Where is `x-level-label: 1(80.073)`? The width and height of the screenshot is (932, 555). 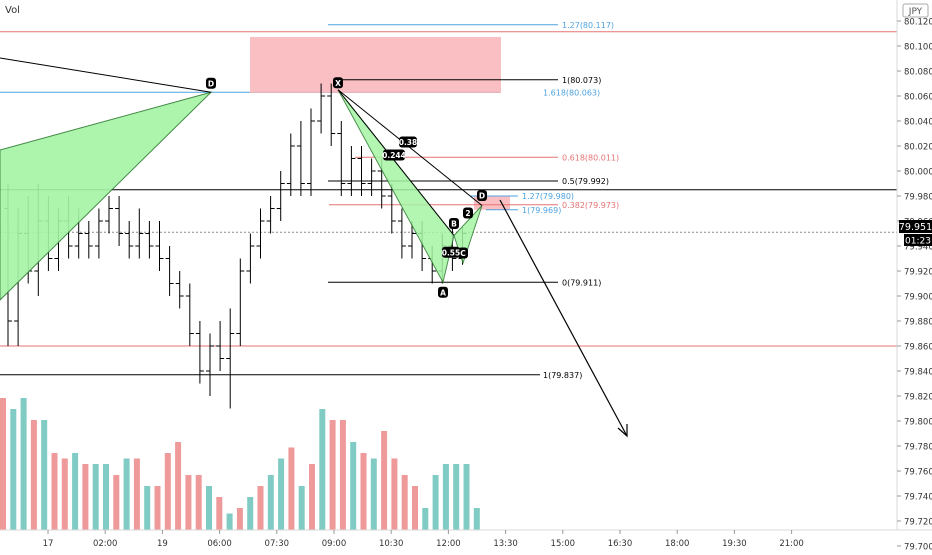
x-level-label: 1(80.073) is located at coordinates (581, 80).